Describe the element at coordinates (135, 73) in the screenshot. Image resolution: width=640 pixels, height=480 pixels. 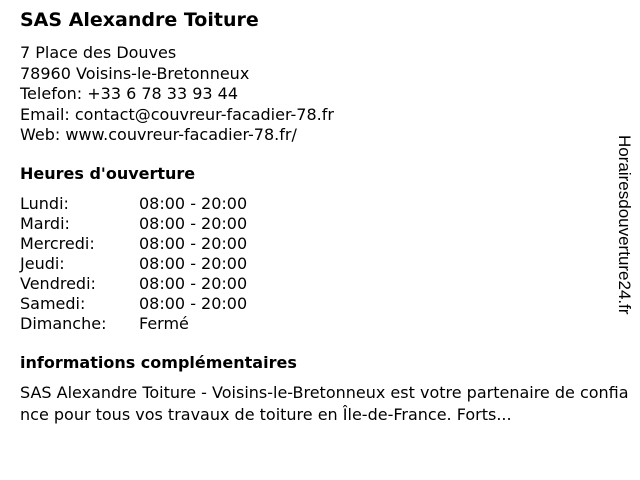
I see `address-line2: 78960 Voisins-le-Bretonneux` at that location.